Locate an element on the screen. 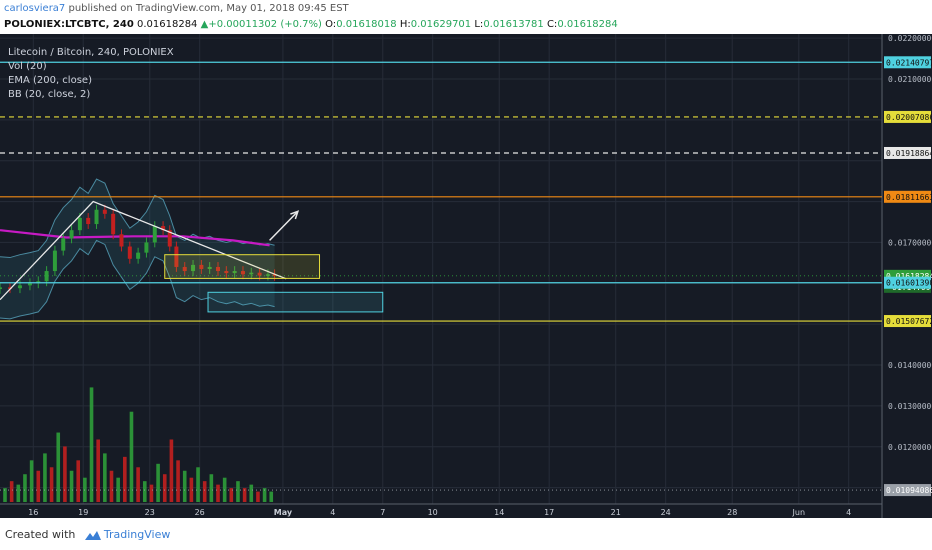  legend-vol: Vol (20) is located at coordinates (27, 66).